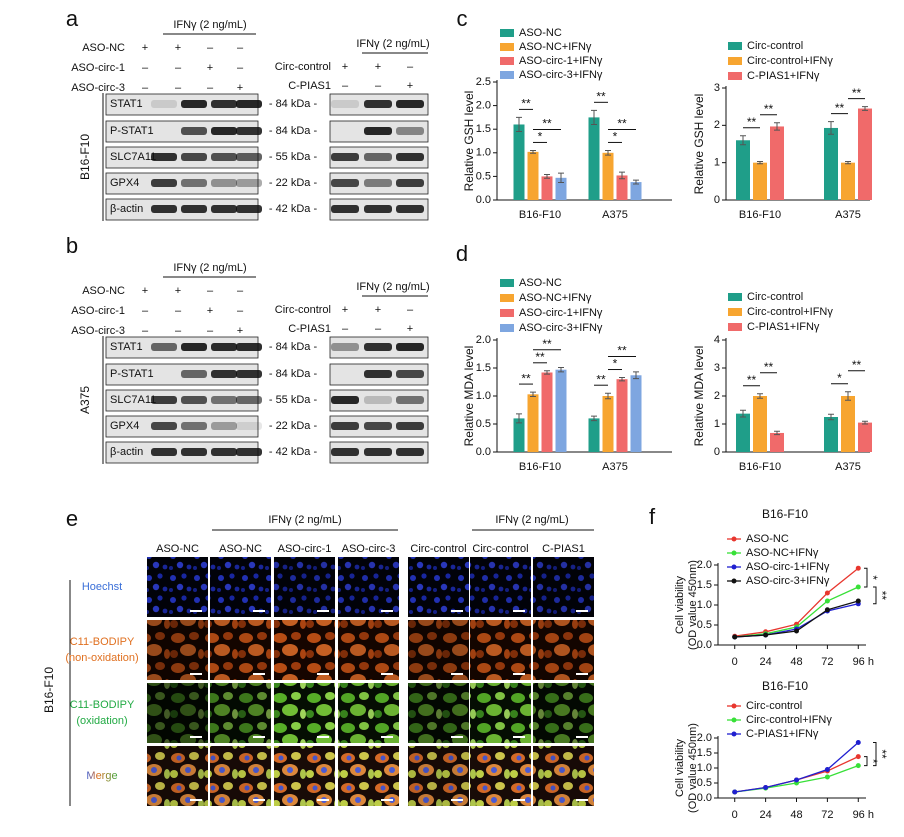 The height and width of the screenshot is (837, 904). I want to click on legend-label: ASO-NC, so click(767, 539).